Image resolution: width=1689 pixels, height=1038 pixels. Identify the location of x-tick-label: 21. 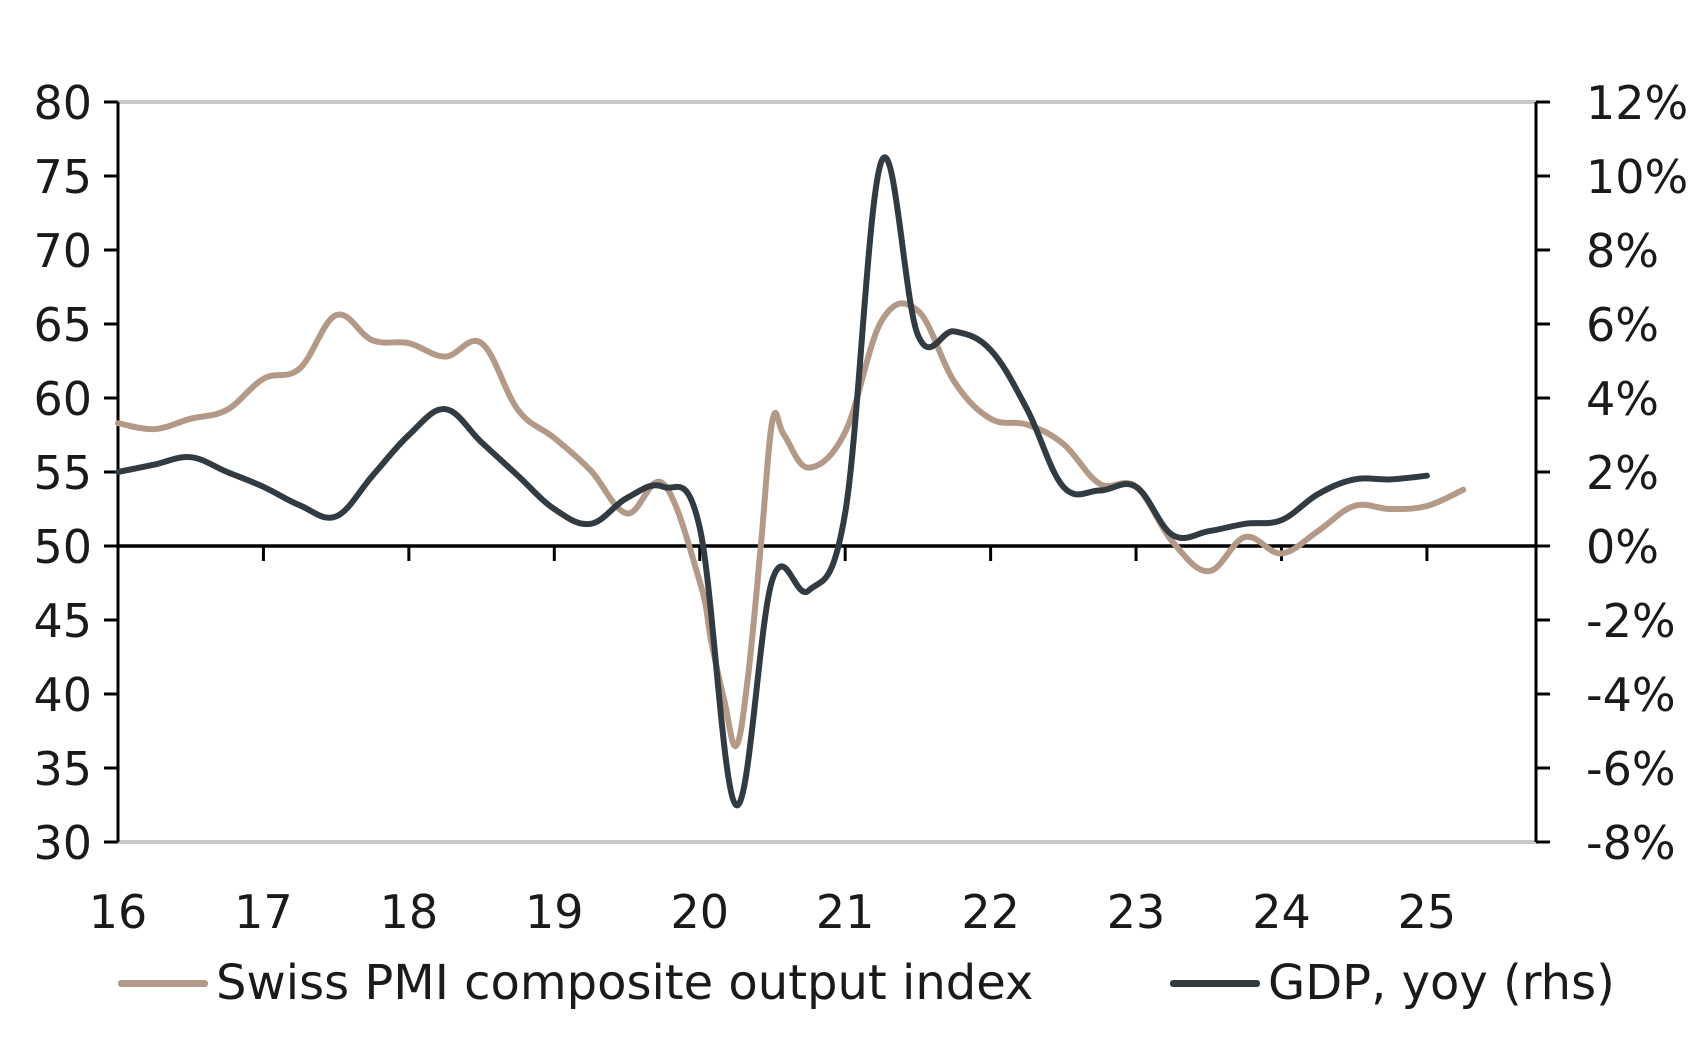
(845, 912).